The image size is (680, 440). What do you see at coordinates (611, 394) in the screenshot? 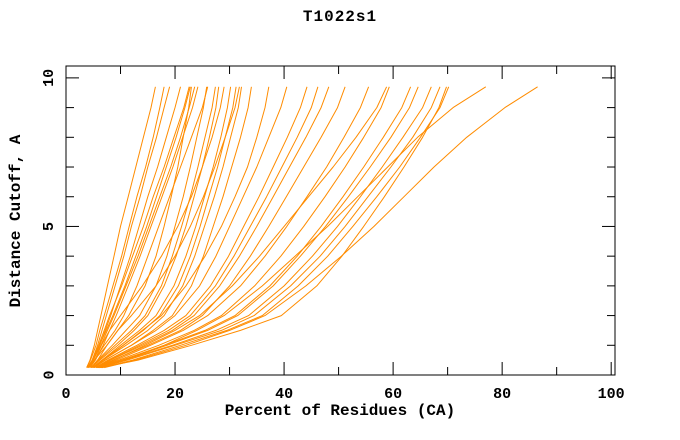
I see `x-tick-label: 100` at bounding box center [611, 394].